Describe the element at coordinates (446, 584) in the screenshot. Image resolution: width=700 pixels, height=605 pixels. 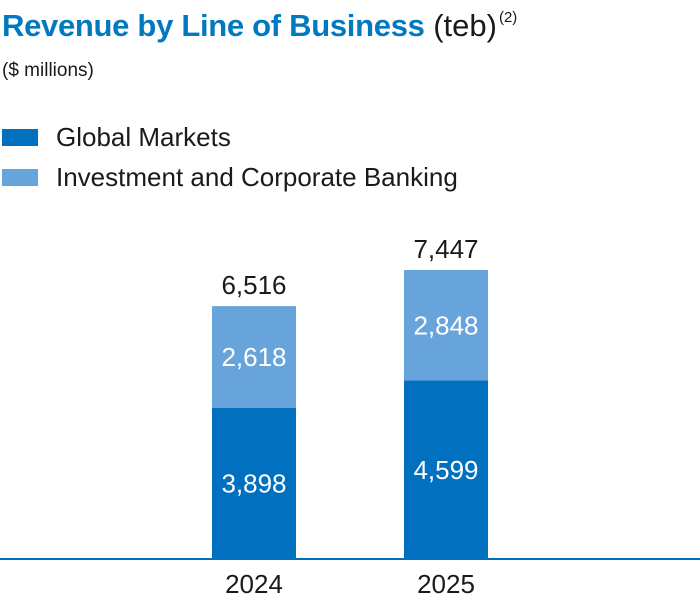
I see `x-tick-label-2025: 2025` at that location.